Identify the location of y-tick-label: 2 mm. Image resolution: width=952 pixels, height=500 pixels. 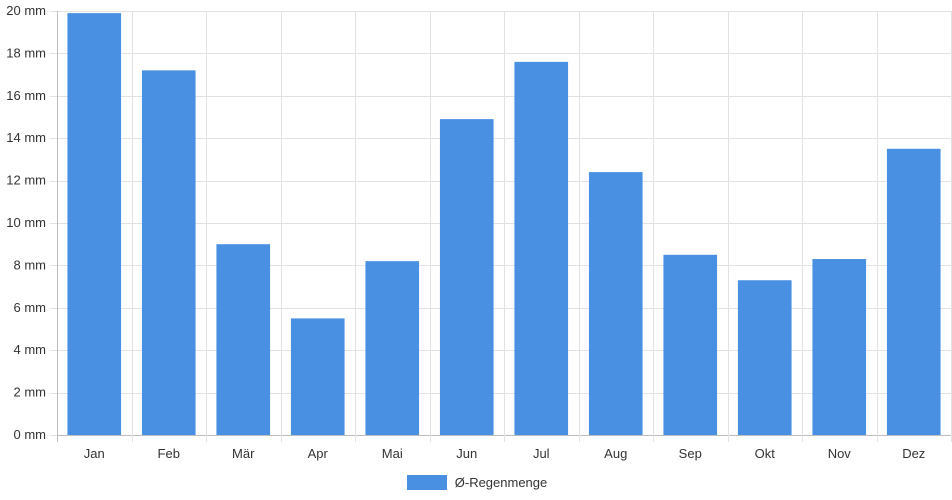
(30, 392).